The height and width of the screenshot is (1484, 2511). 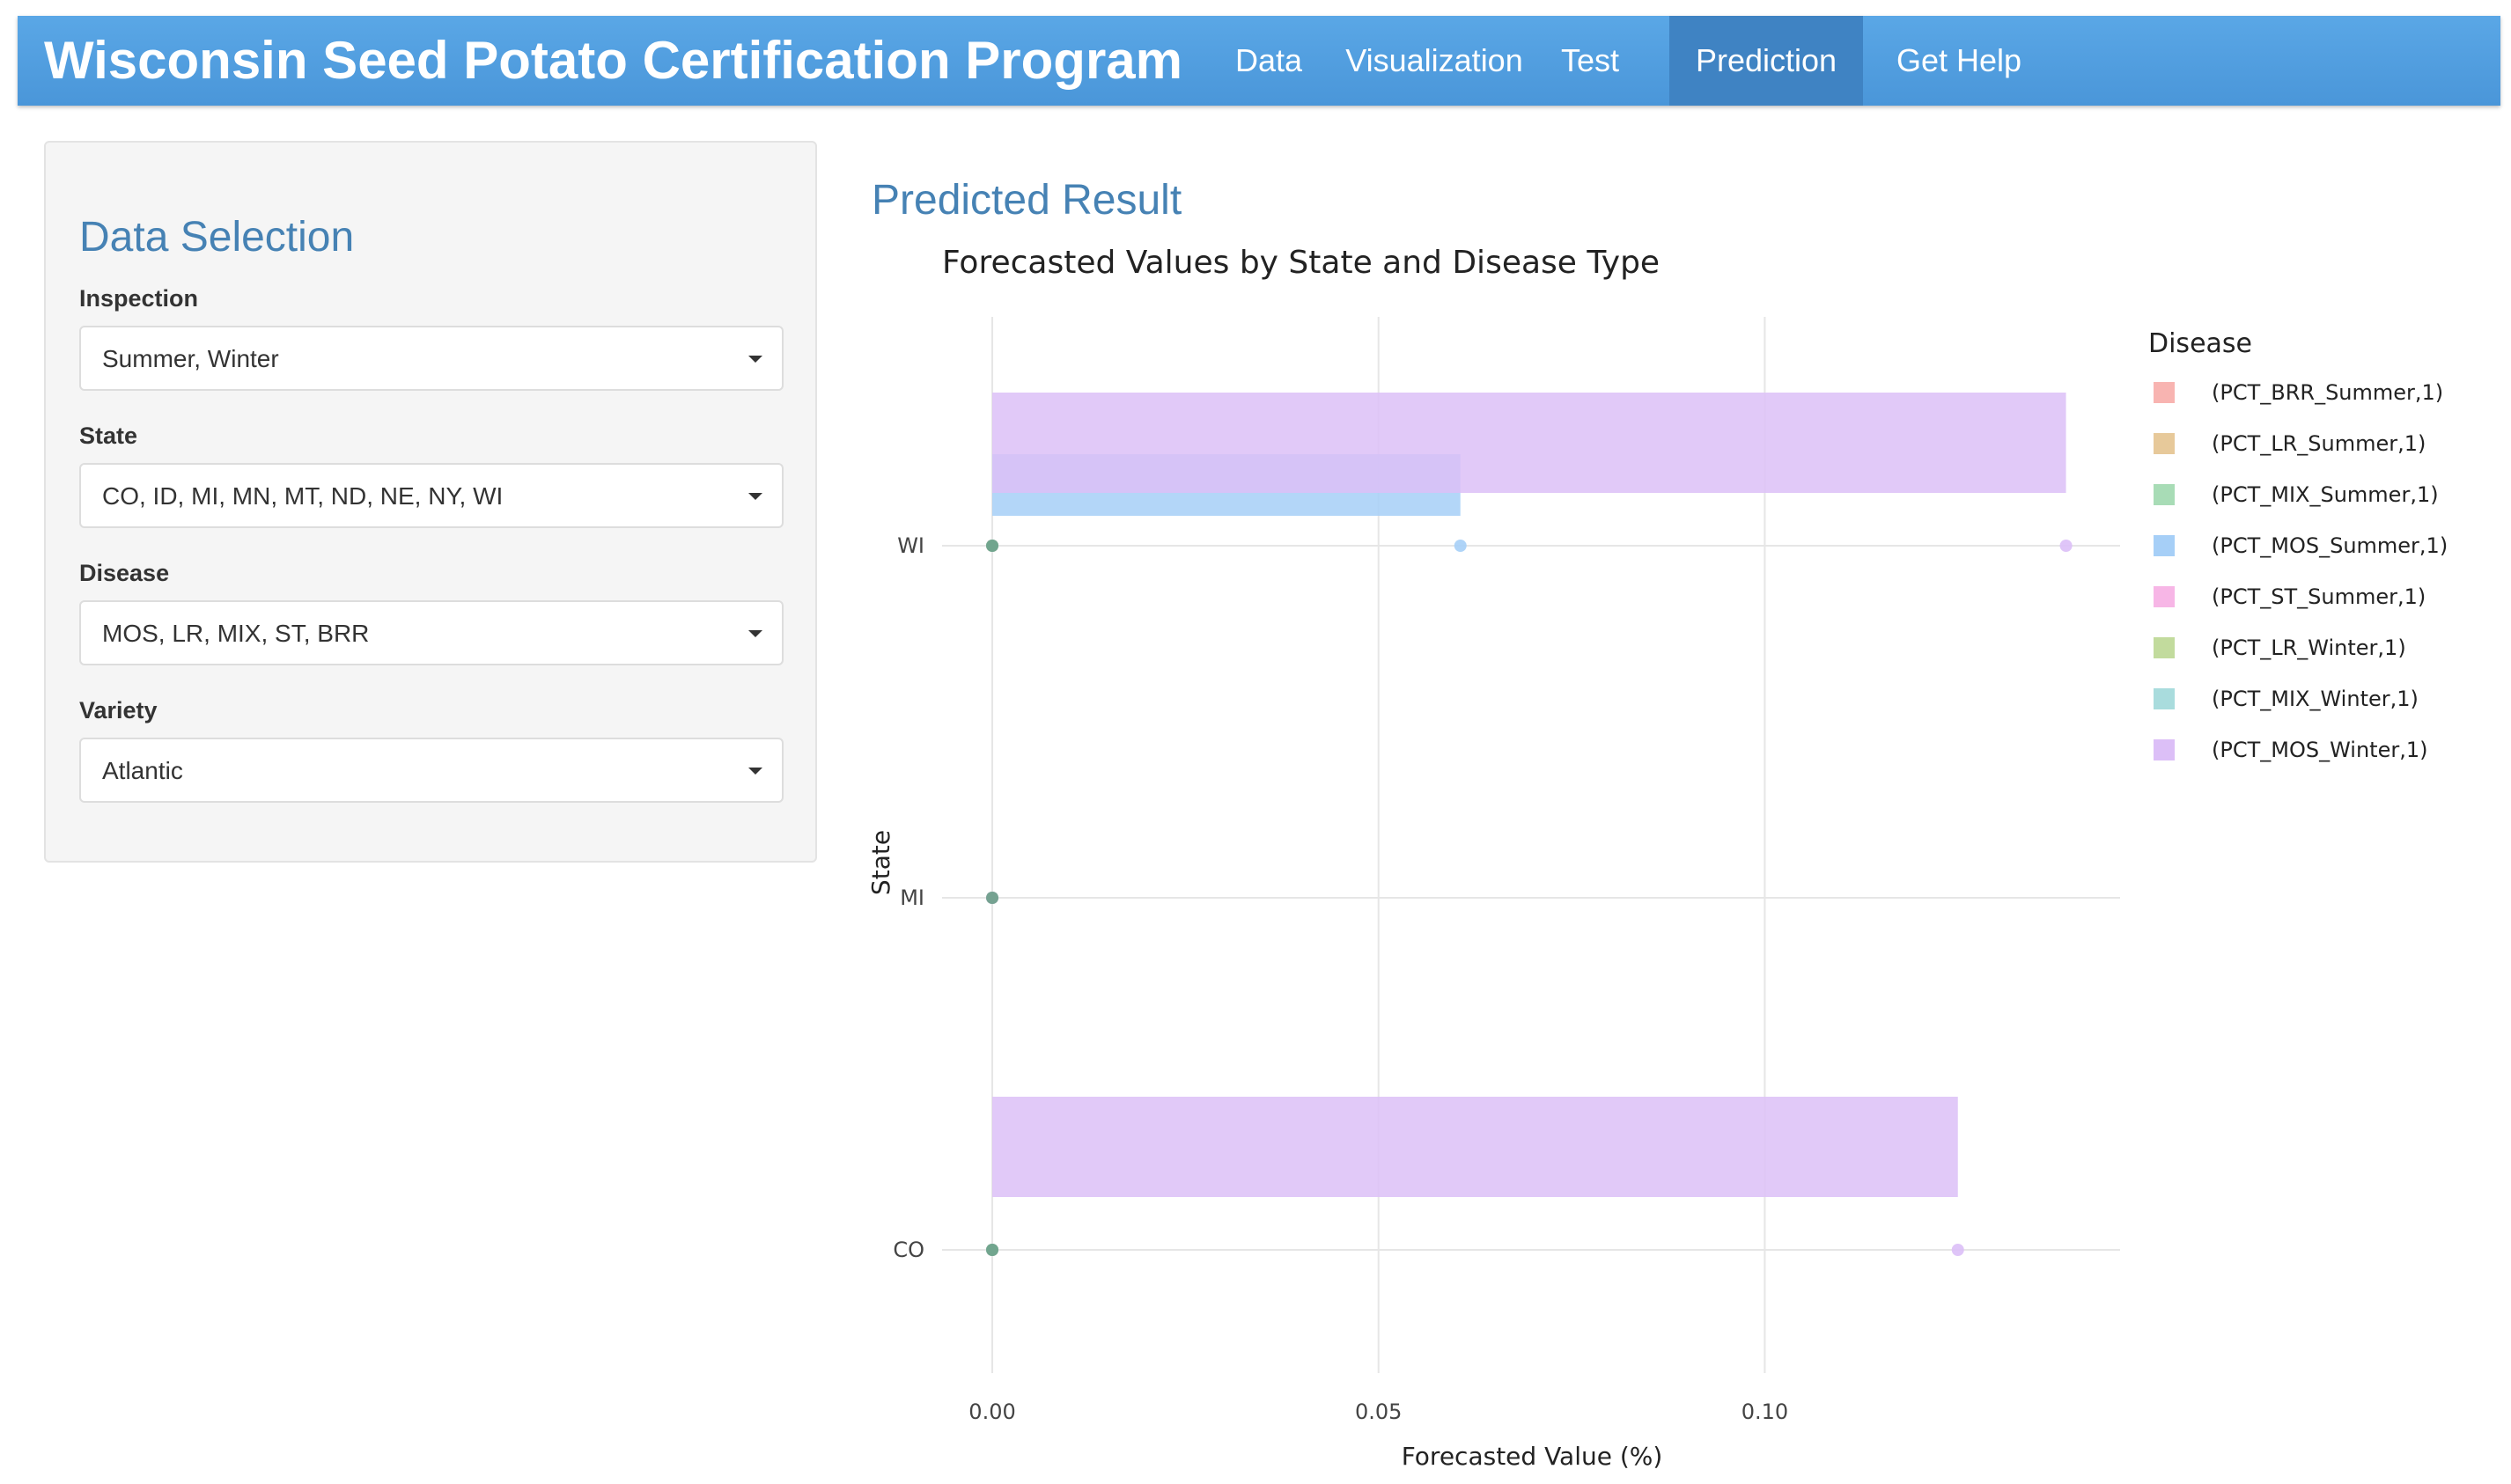 I want to click on inspection-select-value: Summer, Winter, so click(x=190, y=358).